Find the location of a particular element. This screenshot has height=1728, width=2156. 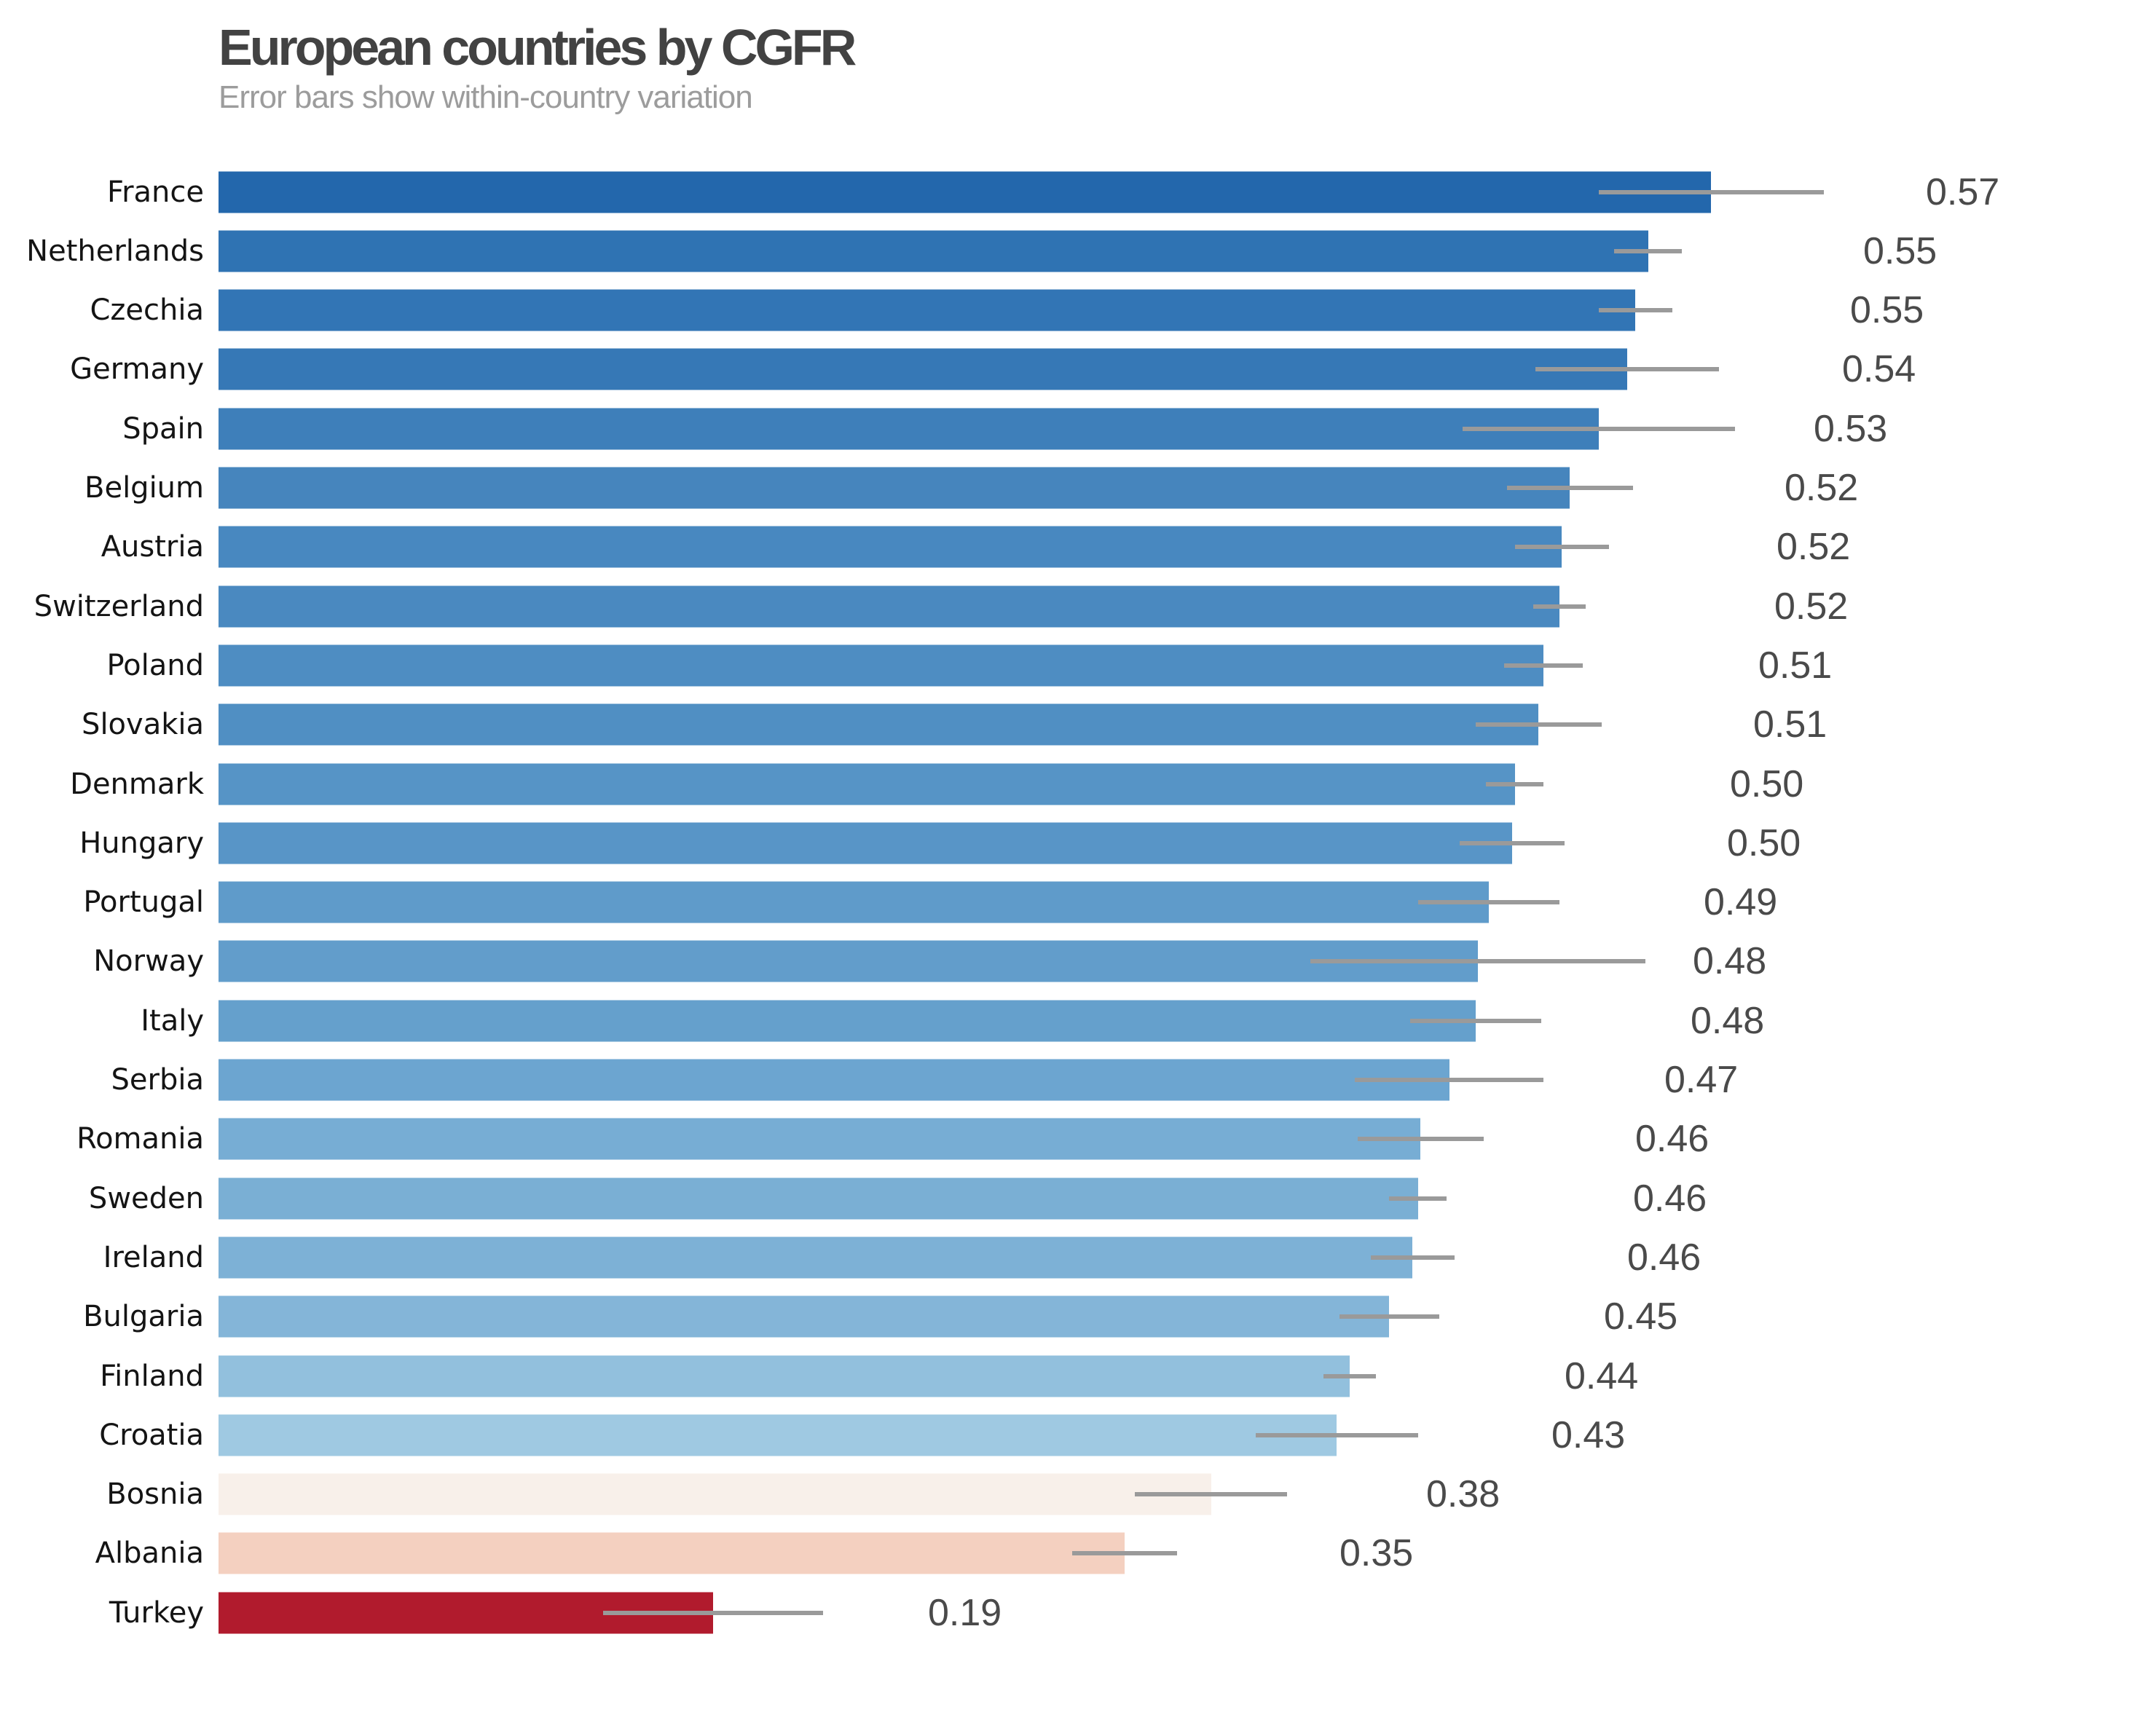

bar-ireland is located at coordinates (815, 1257).